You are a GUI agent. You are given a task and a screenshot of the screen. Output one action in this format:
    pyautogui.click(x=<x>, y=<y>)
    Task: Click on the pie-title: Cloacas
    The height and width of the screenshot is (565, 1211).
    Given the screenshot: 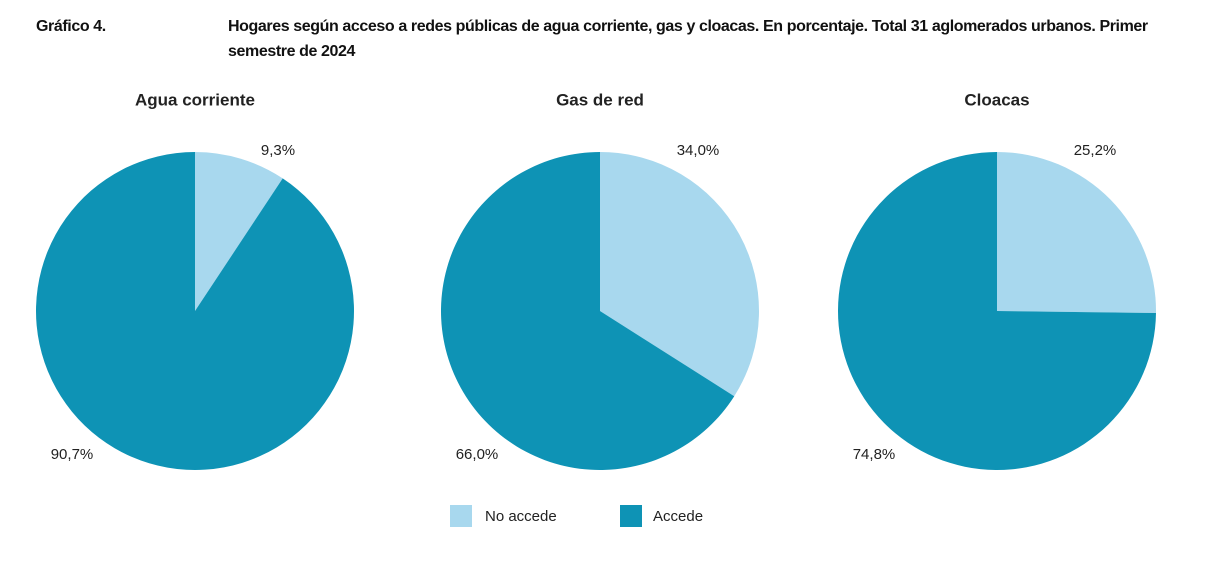 What is the action you would take?
    pyautogui.click(x=996, y=99)
    